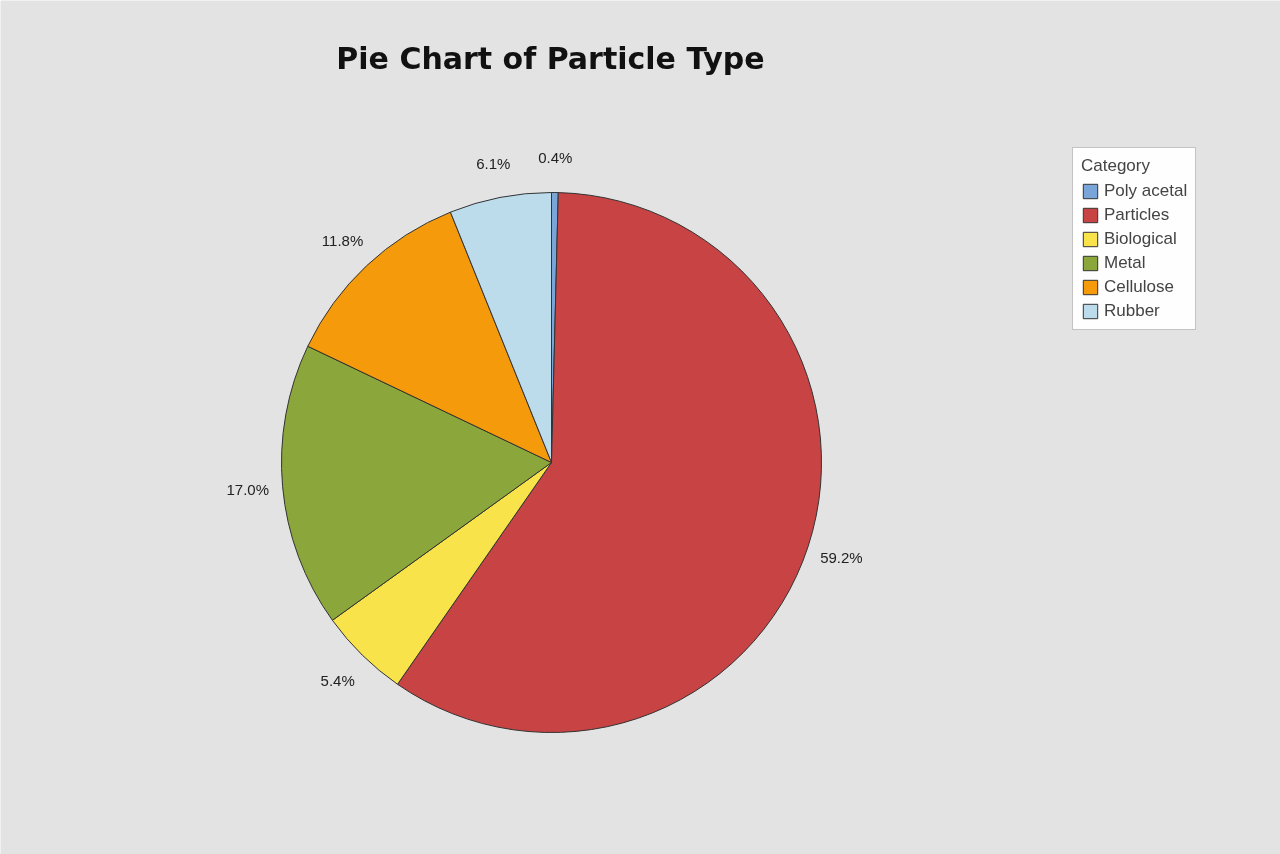 This screenshot has width=1280, height=854. What do you see at coordinates (1125, 263) in the screenshot?
I see `legend-label: Metal` at bounding box center [1125, 263].